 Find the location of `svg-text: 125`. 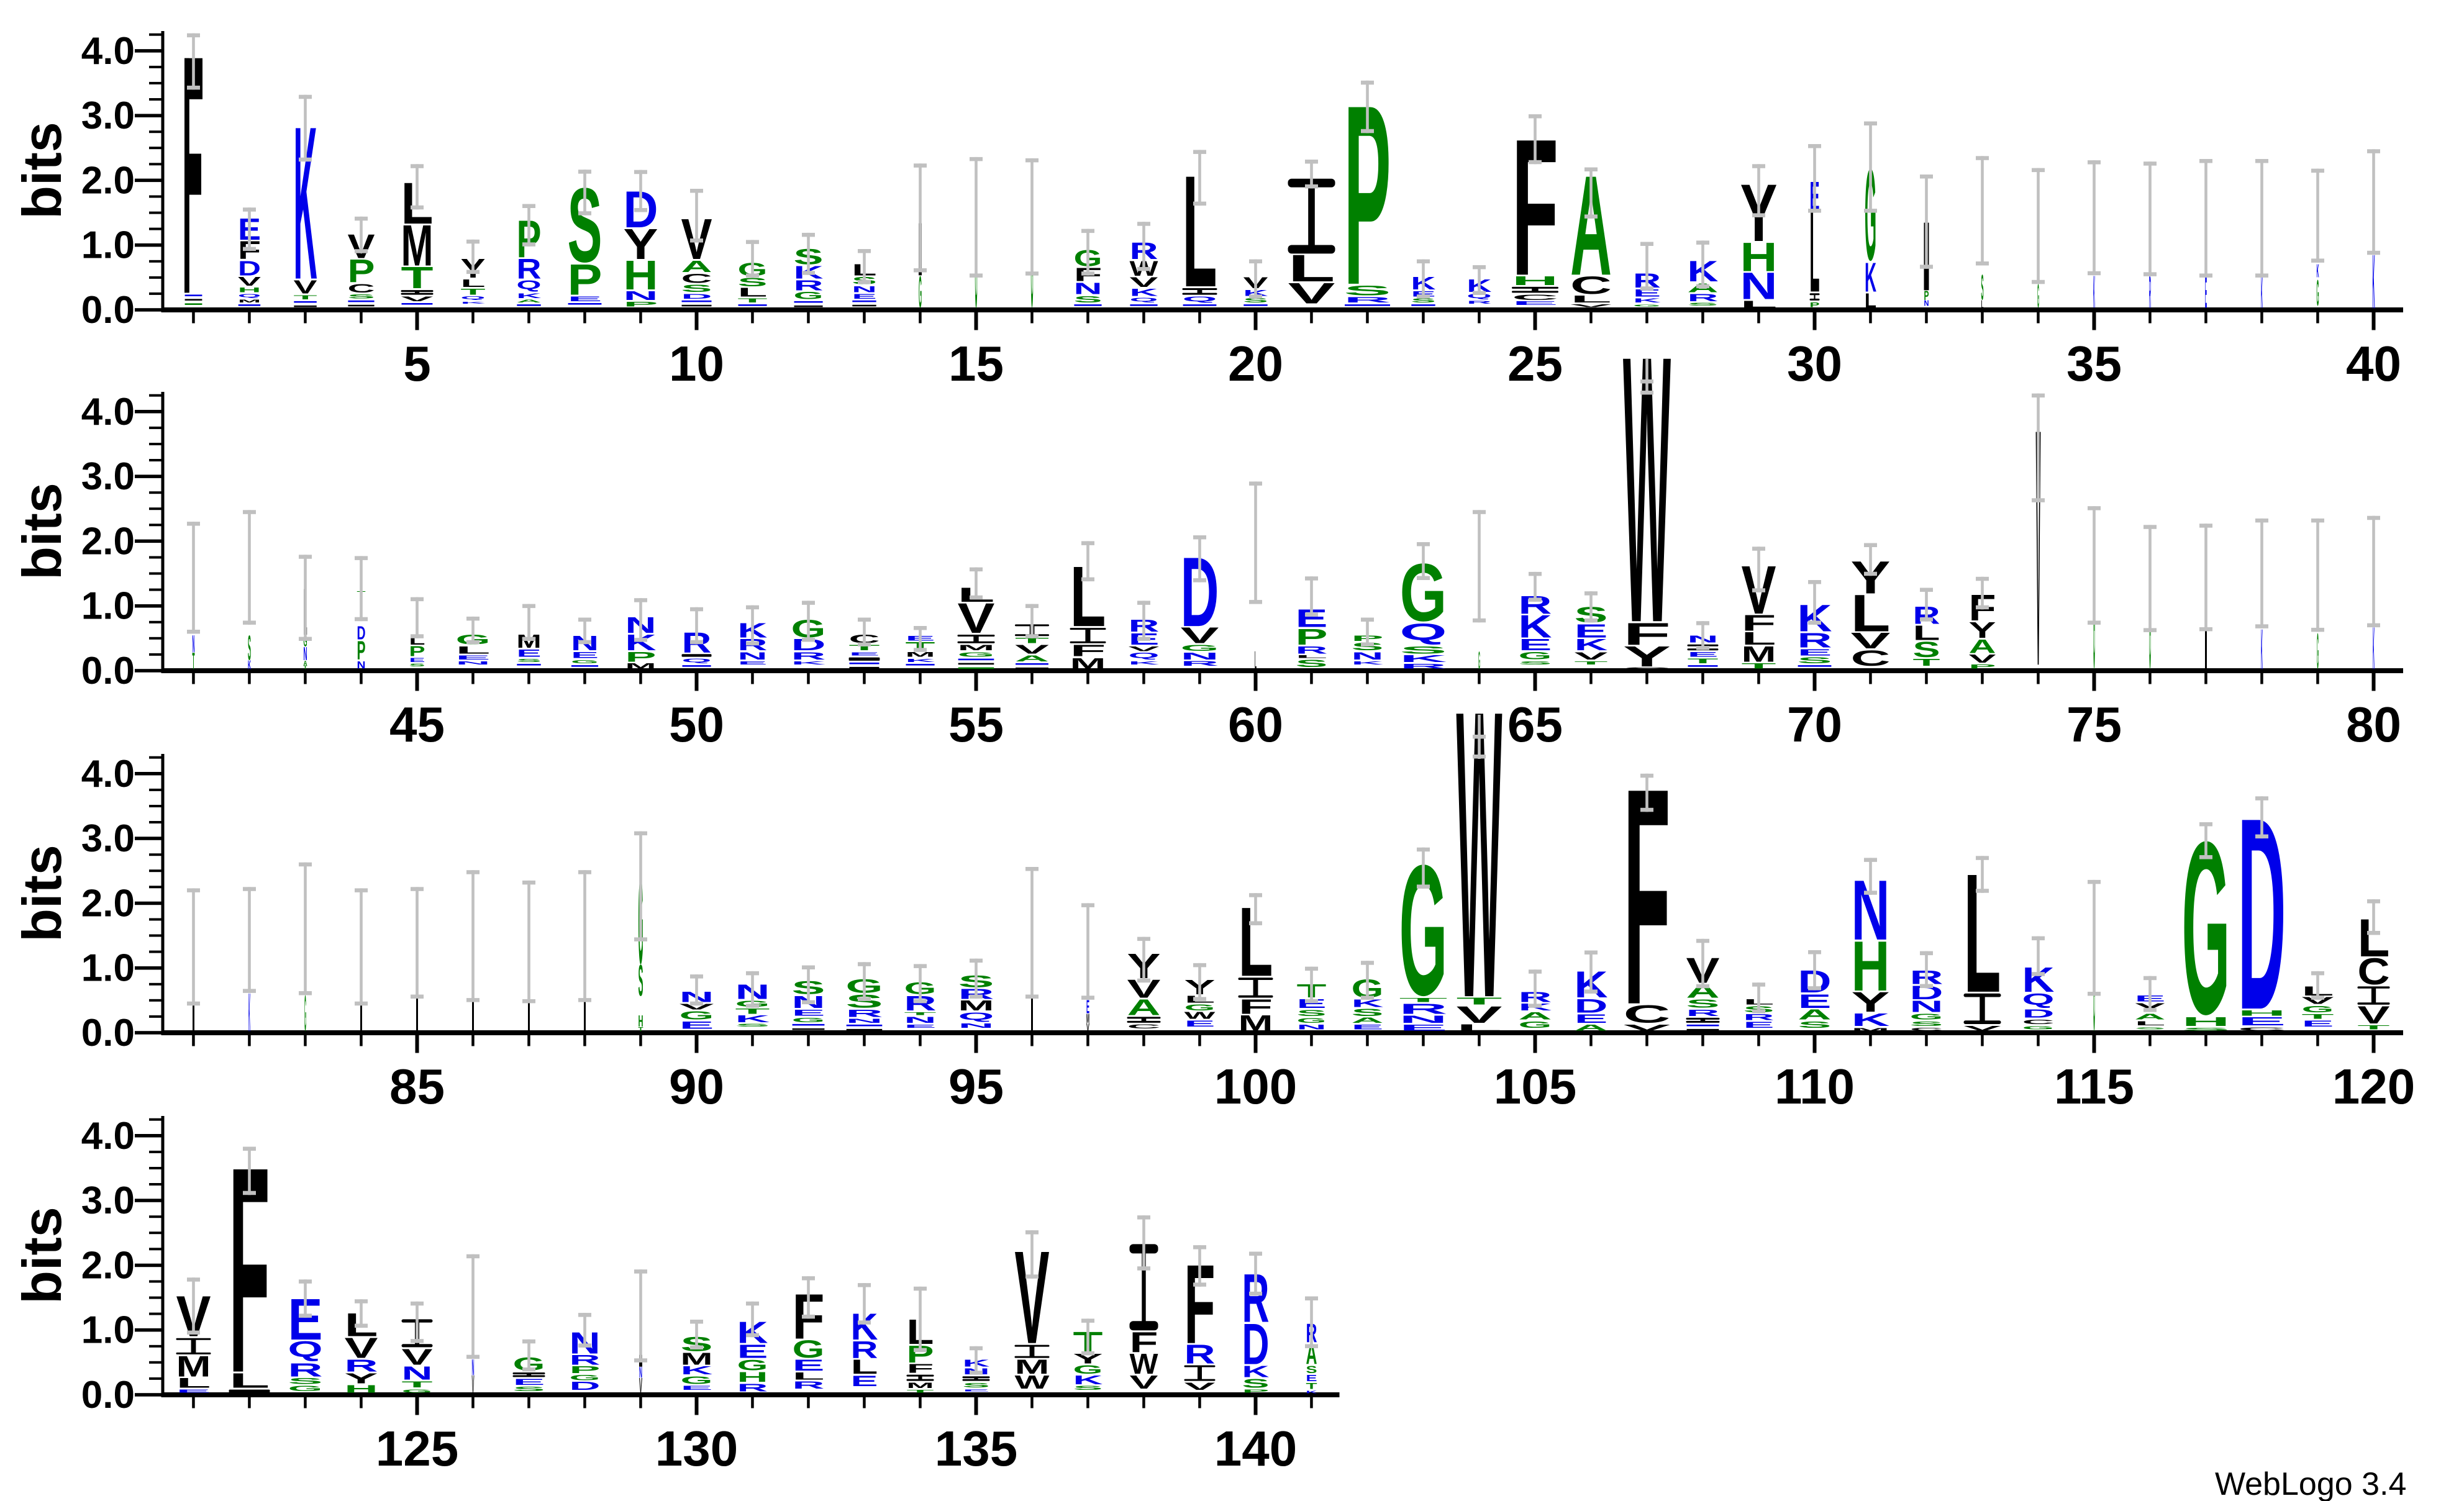

svg-text: 125 is located at coordinates (417, 1448).